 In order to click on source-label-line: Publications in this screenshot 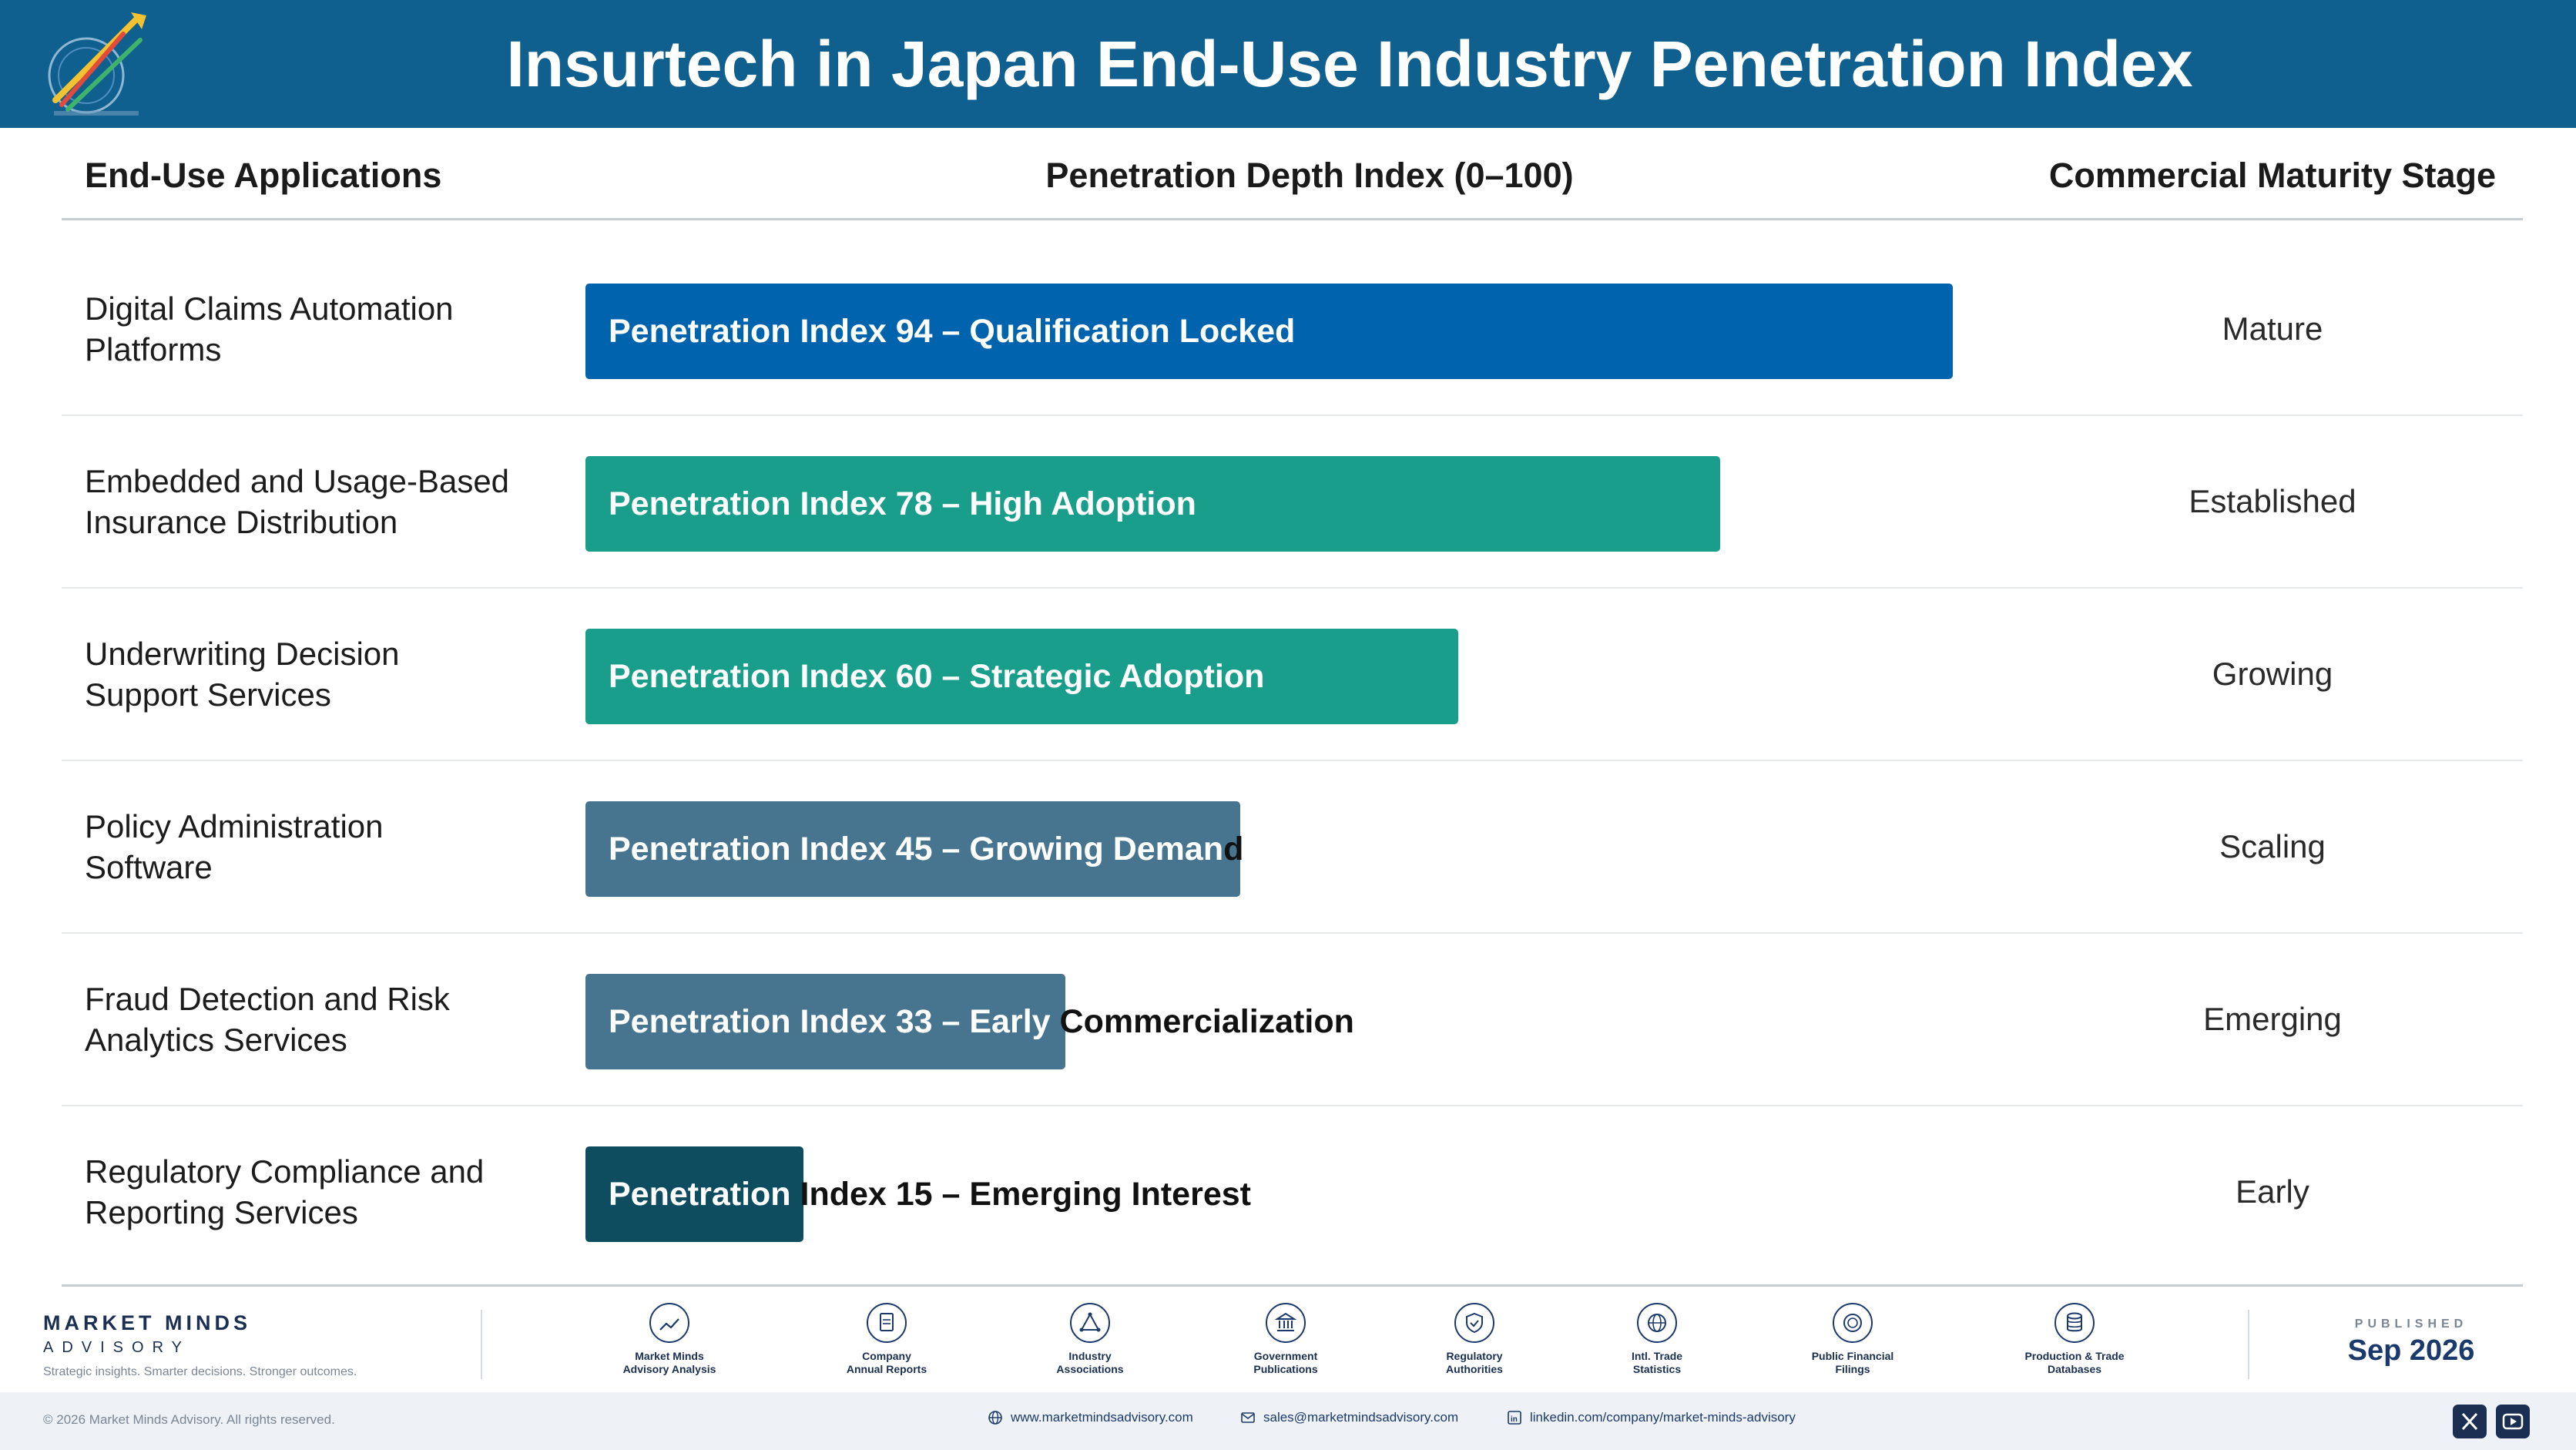, I will do `click(1285, 1369)`.